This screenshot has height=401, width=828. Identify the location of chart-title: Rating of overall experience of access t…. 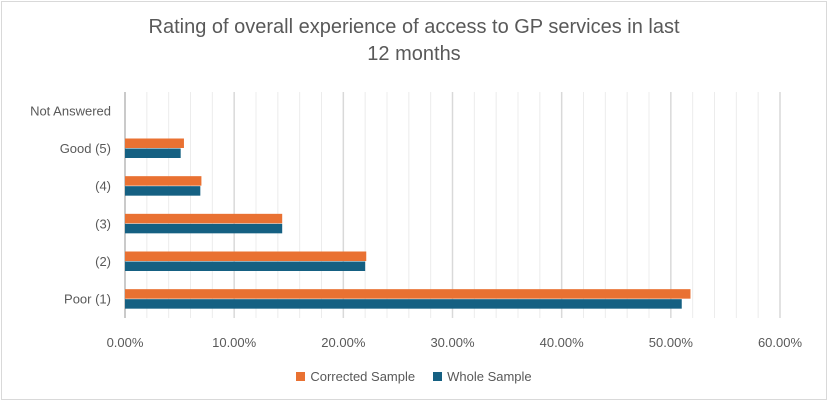
(414, 41).